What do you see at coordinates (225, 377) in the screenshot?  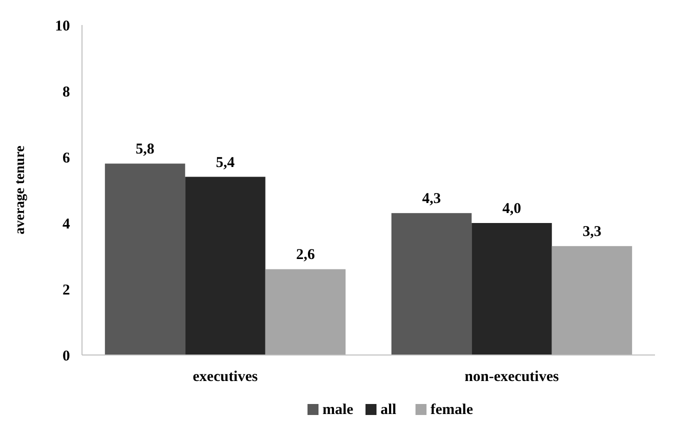 I see `x-tick-label: executives` at bounding box center [225, 377].